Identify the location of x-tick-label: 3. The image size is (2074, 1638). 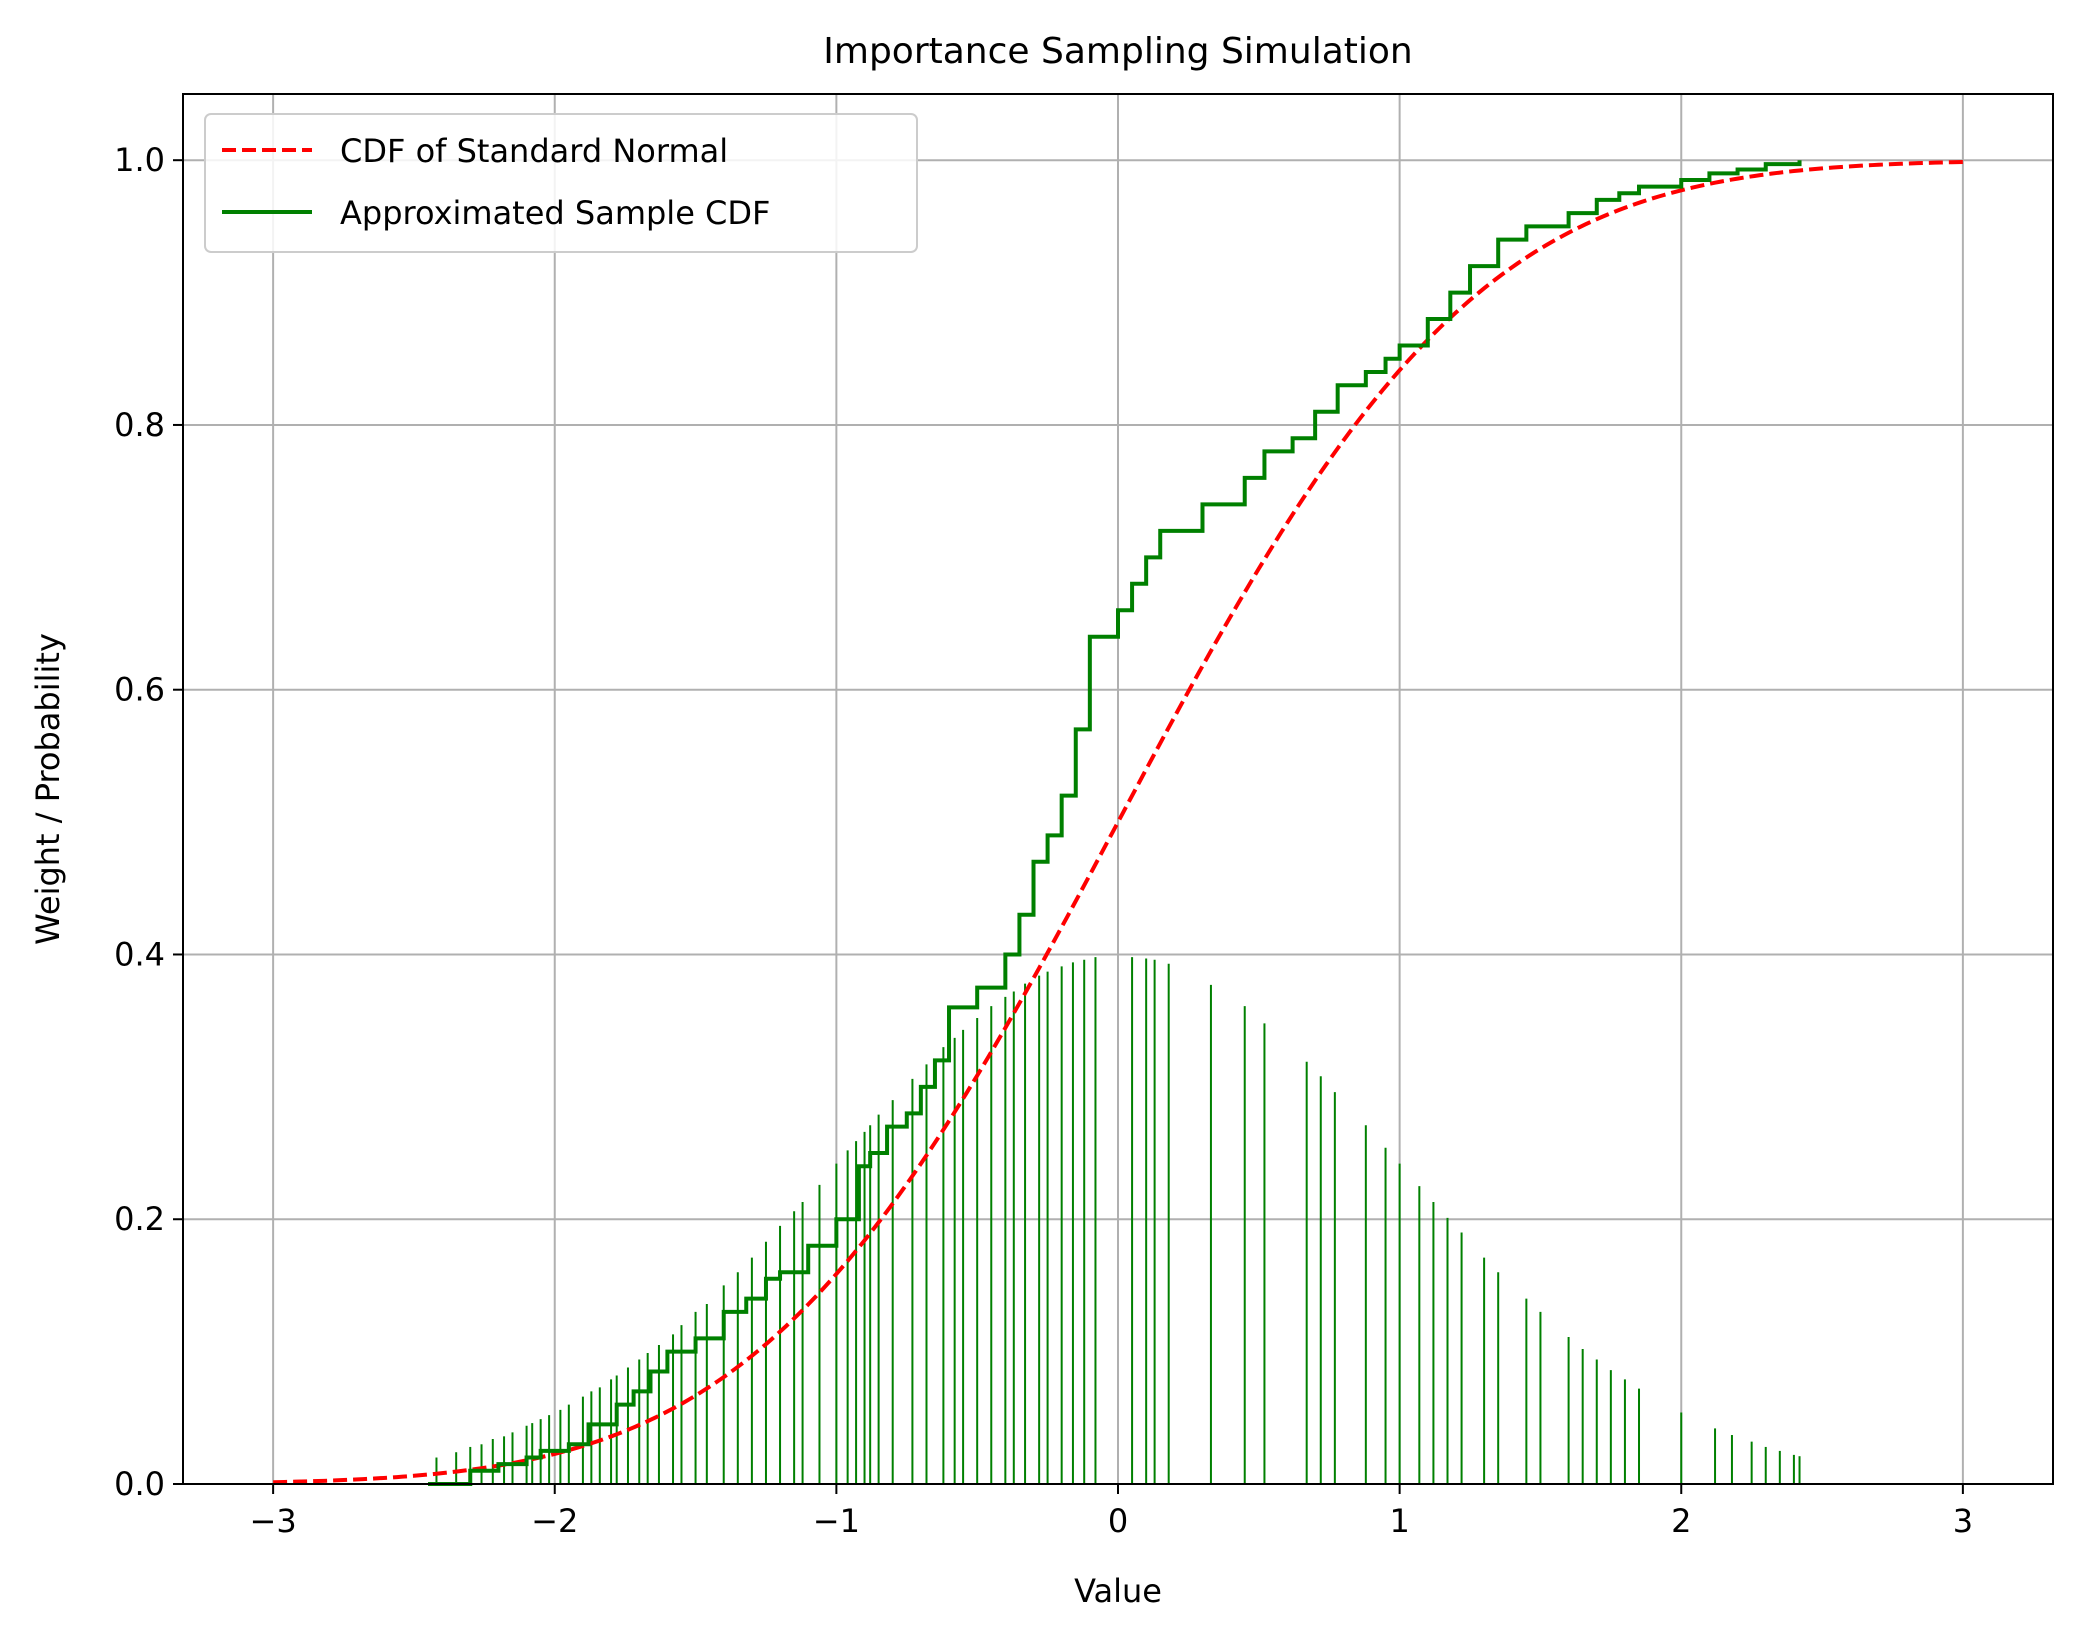
(1963, 1521).